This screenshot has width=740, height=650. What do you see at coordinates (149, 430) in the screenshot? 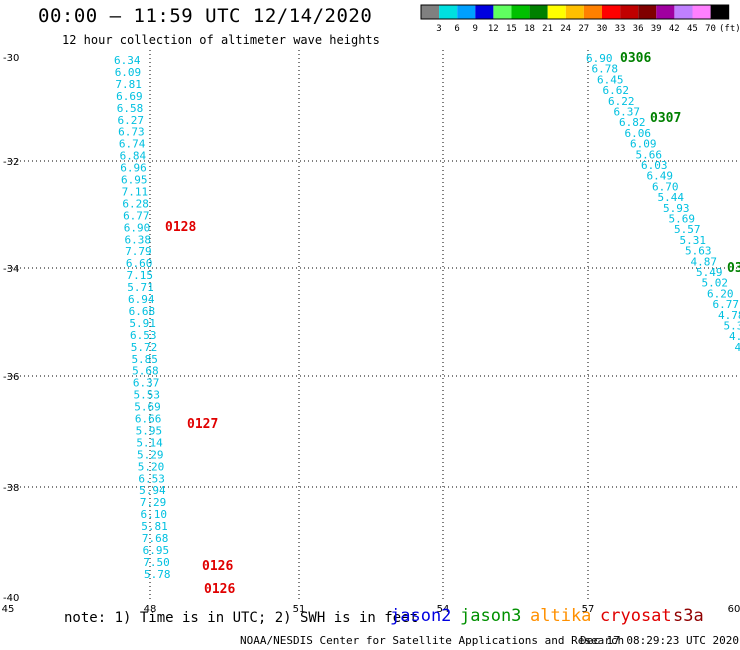
I see `swh-value: 5.95` at bounding box center [149, 430].